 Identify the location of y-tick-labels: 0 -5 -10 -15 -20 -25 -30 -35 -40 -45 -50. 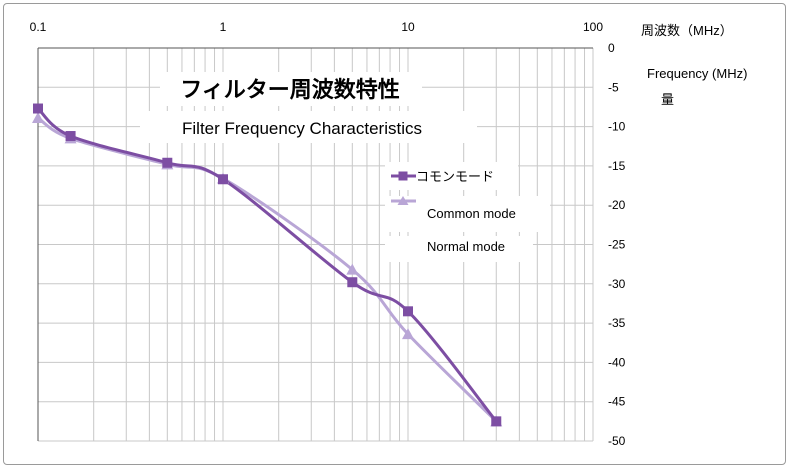
(617, 244).